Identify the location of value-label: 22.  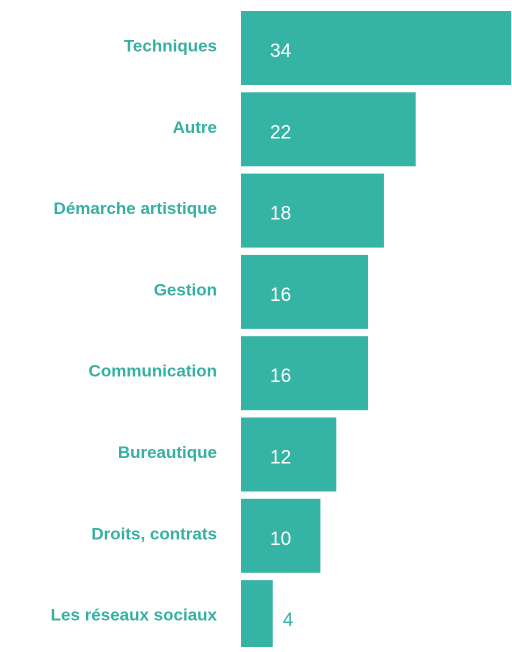
(280, 132).